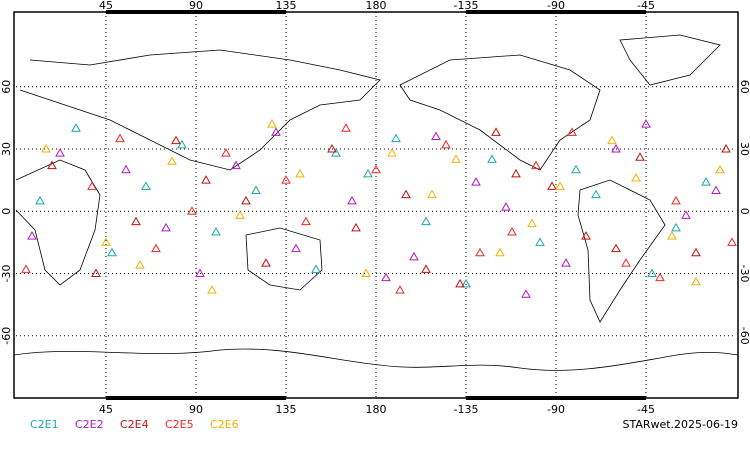 This screenshot has height=450, width=750. Describe the element at coordinates (744, 336) in the screenshot. I see `y-tick-label-right: -60` at that location.